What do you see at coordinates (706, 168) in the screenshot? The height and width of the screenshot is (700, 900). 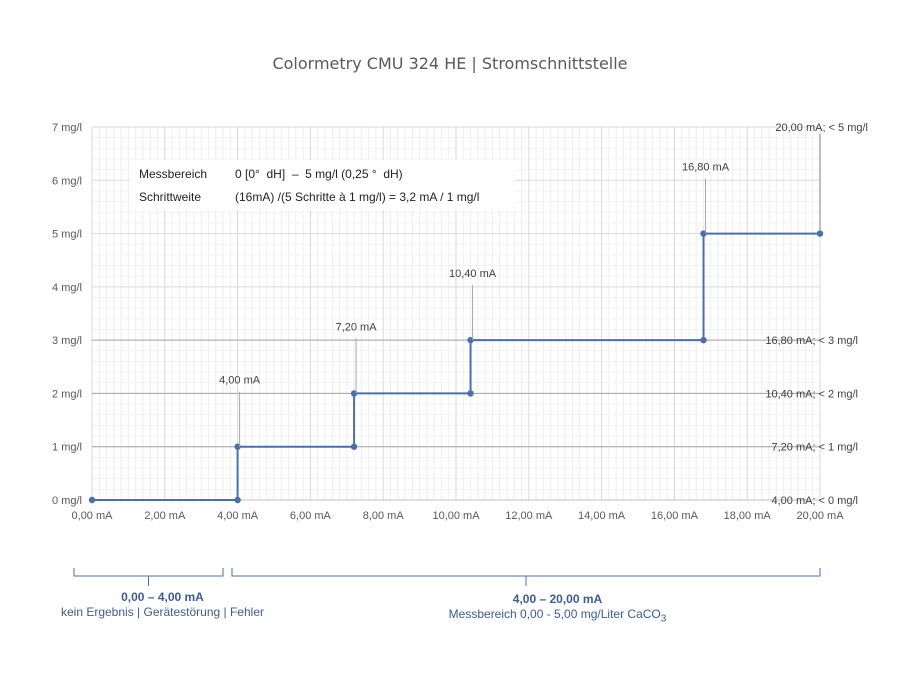 I see `point-annotation-label: 16,80 mA` at bounding box center [706, 168].